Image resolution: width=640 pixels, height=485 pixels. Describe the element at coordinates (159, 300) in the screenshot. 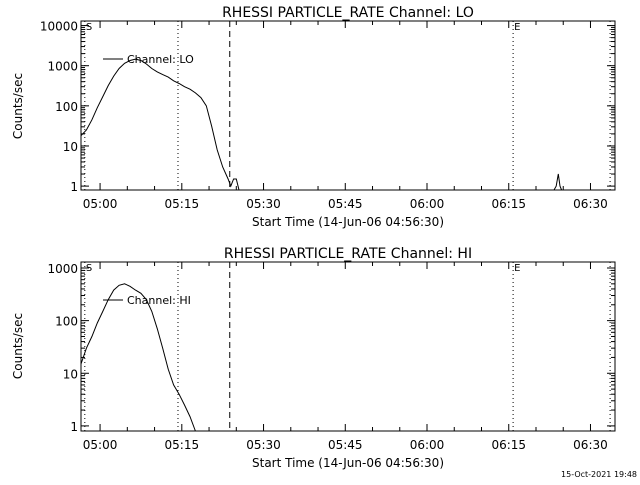

I see `legend-label: Channel: HI` at that location.